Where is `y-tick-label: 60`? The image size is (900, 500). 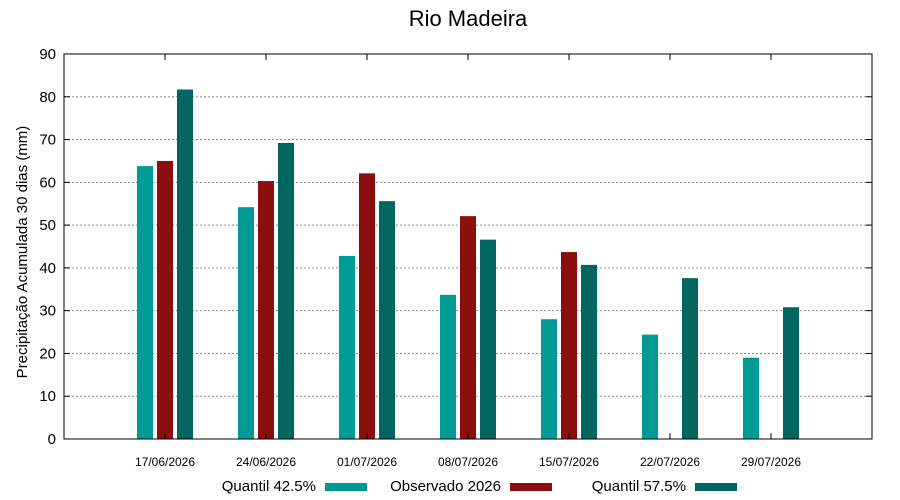
y-tick-label: 60 is located at coordinates (47, 182).